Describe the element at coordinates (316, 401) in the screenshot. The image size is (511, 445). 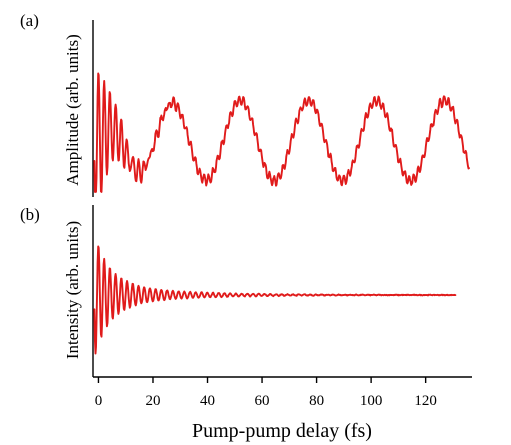
I see `x-tick-label-80: 80` at that location.